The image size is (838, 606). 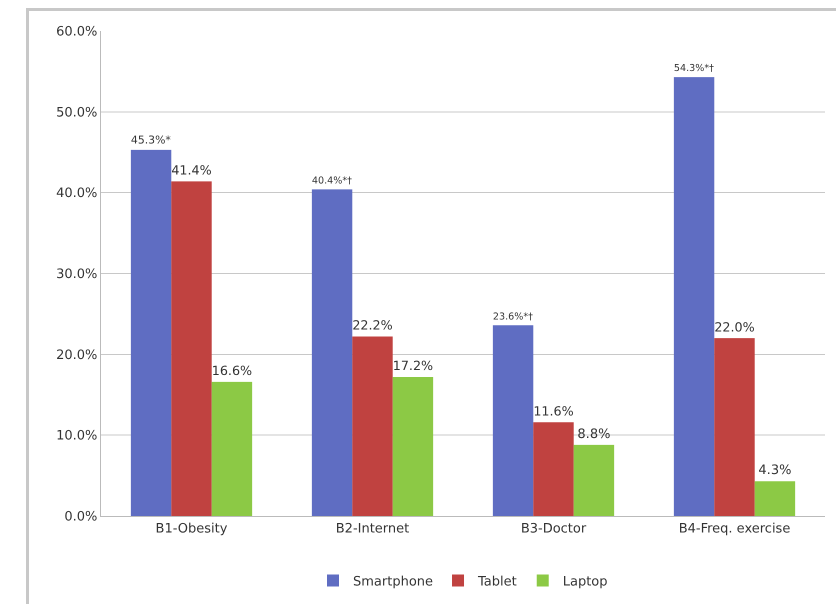 What do you see at coordinates (553, 410) in the screenshot?
I see `data-label: 11.6%` at bounding box center [553, 410].